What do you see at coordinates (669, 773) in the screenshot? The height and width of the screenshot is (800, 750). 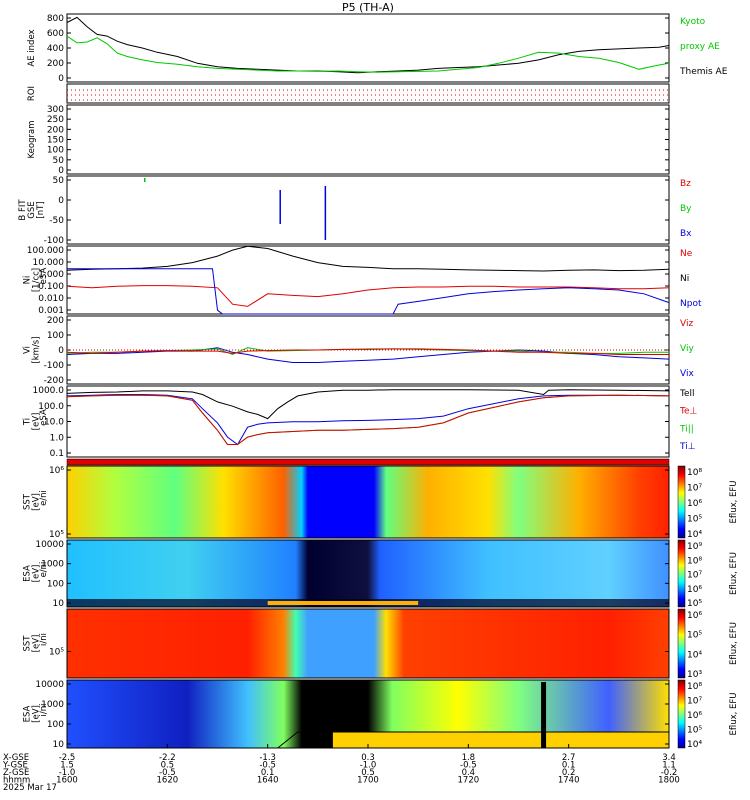 I see `x-tick-label: -0.2` at bounding box center [669, 773].